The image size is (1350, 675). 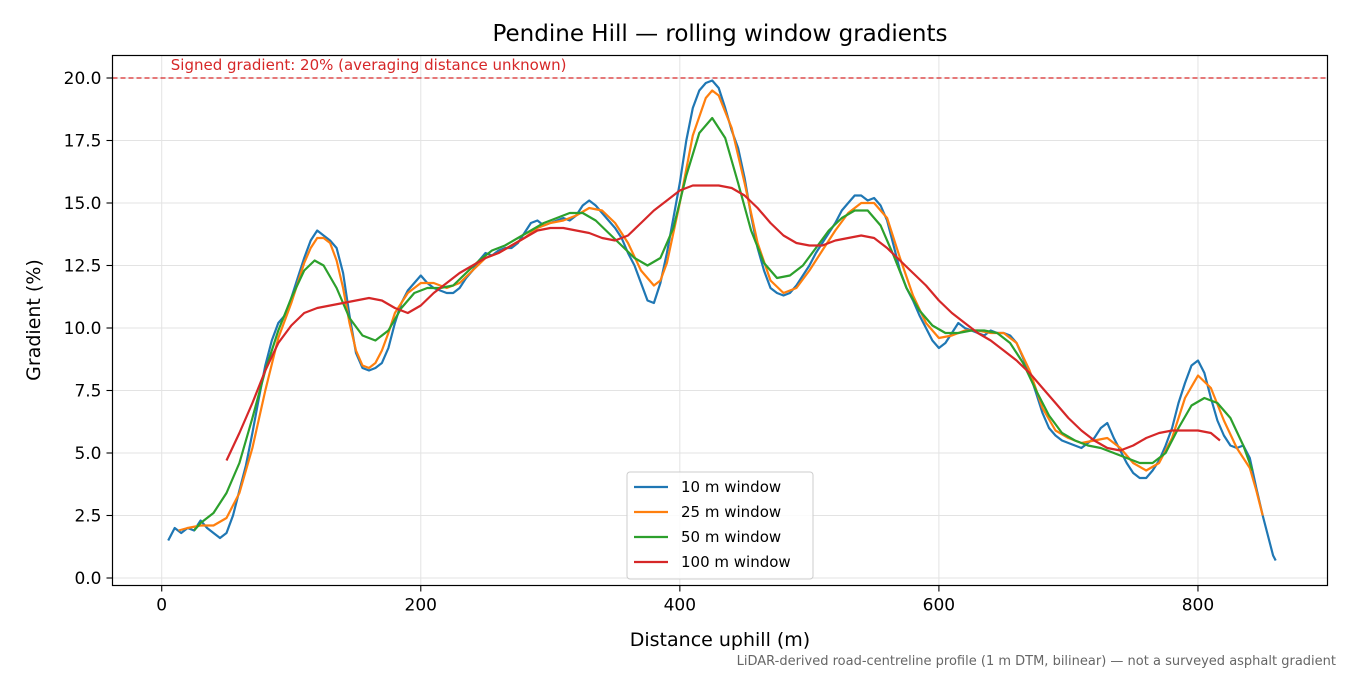 I want to click on x-tick-label: 0, so click(x=161, y=606).